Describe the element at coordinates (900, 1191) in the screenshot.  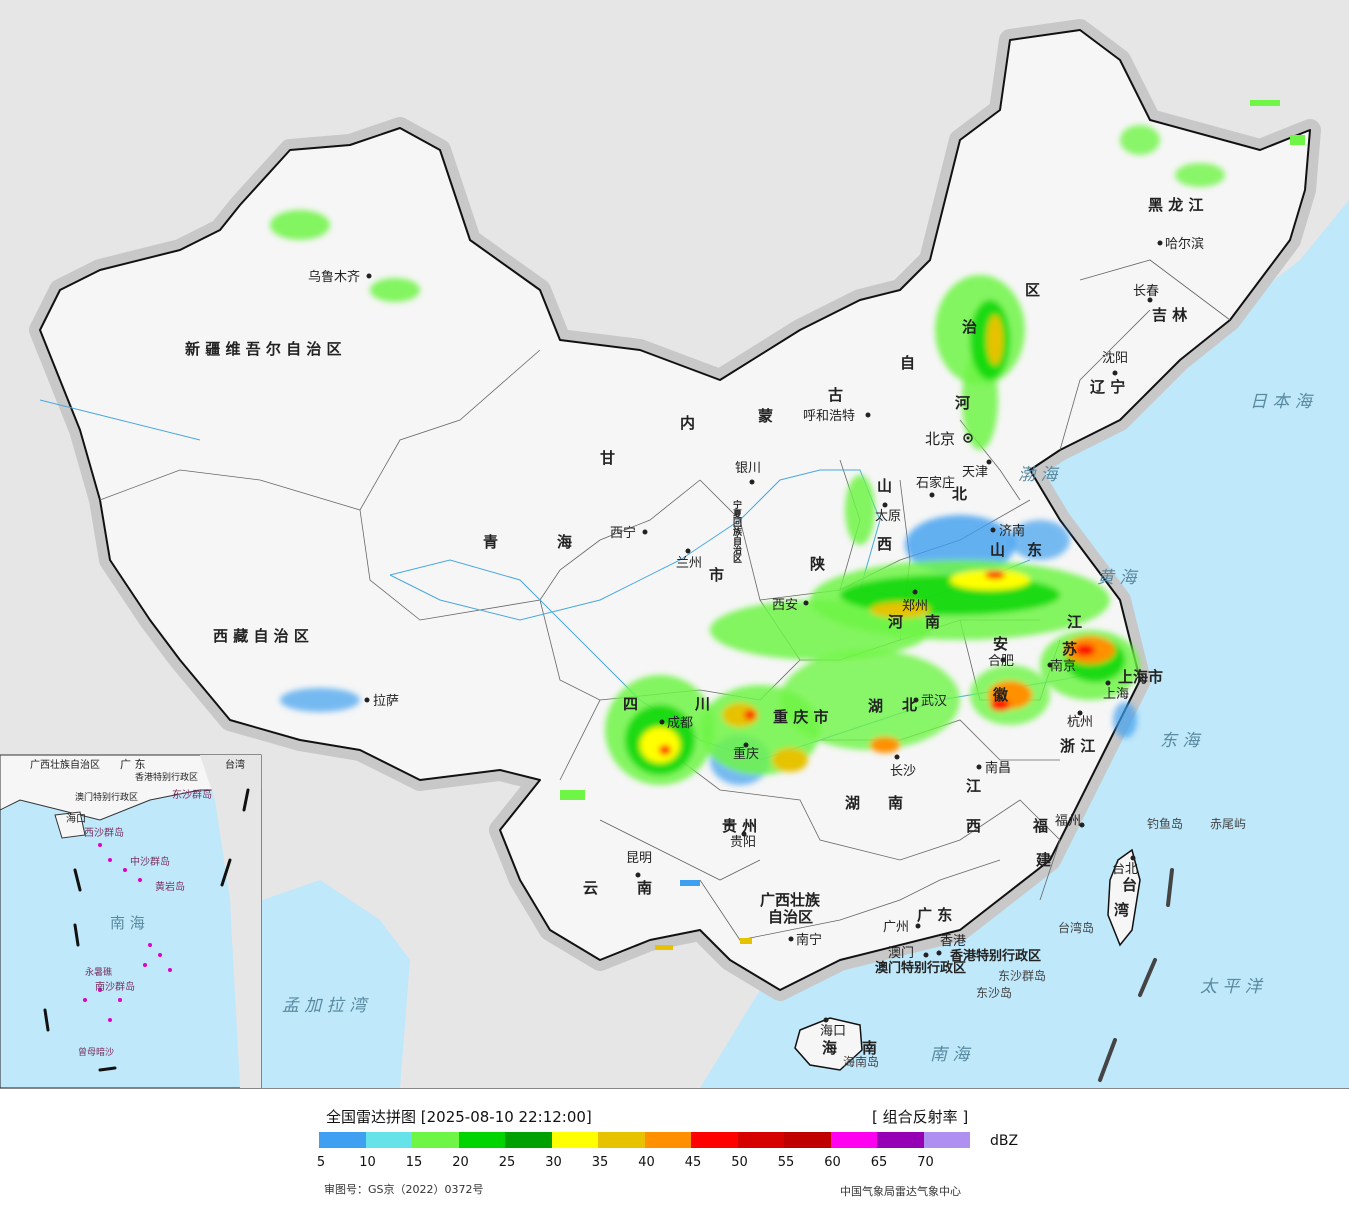
I see `producer-label: 中国气象局雷达气象中心` at that location.